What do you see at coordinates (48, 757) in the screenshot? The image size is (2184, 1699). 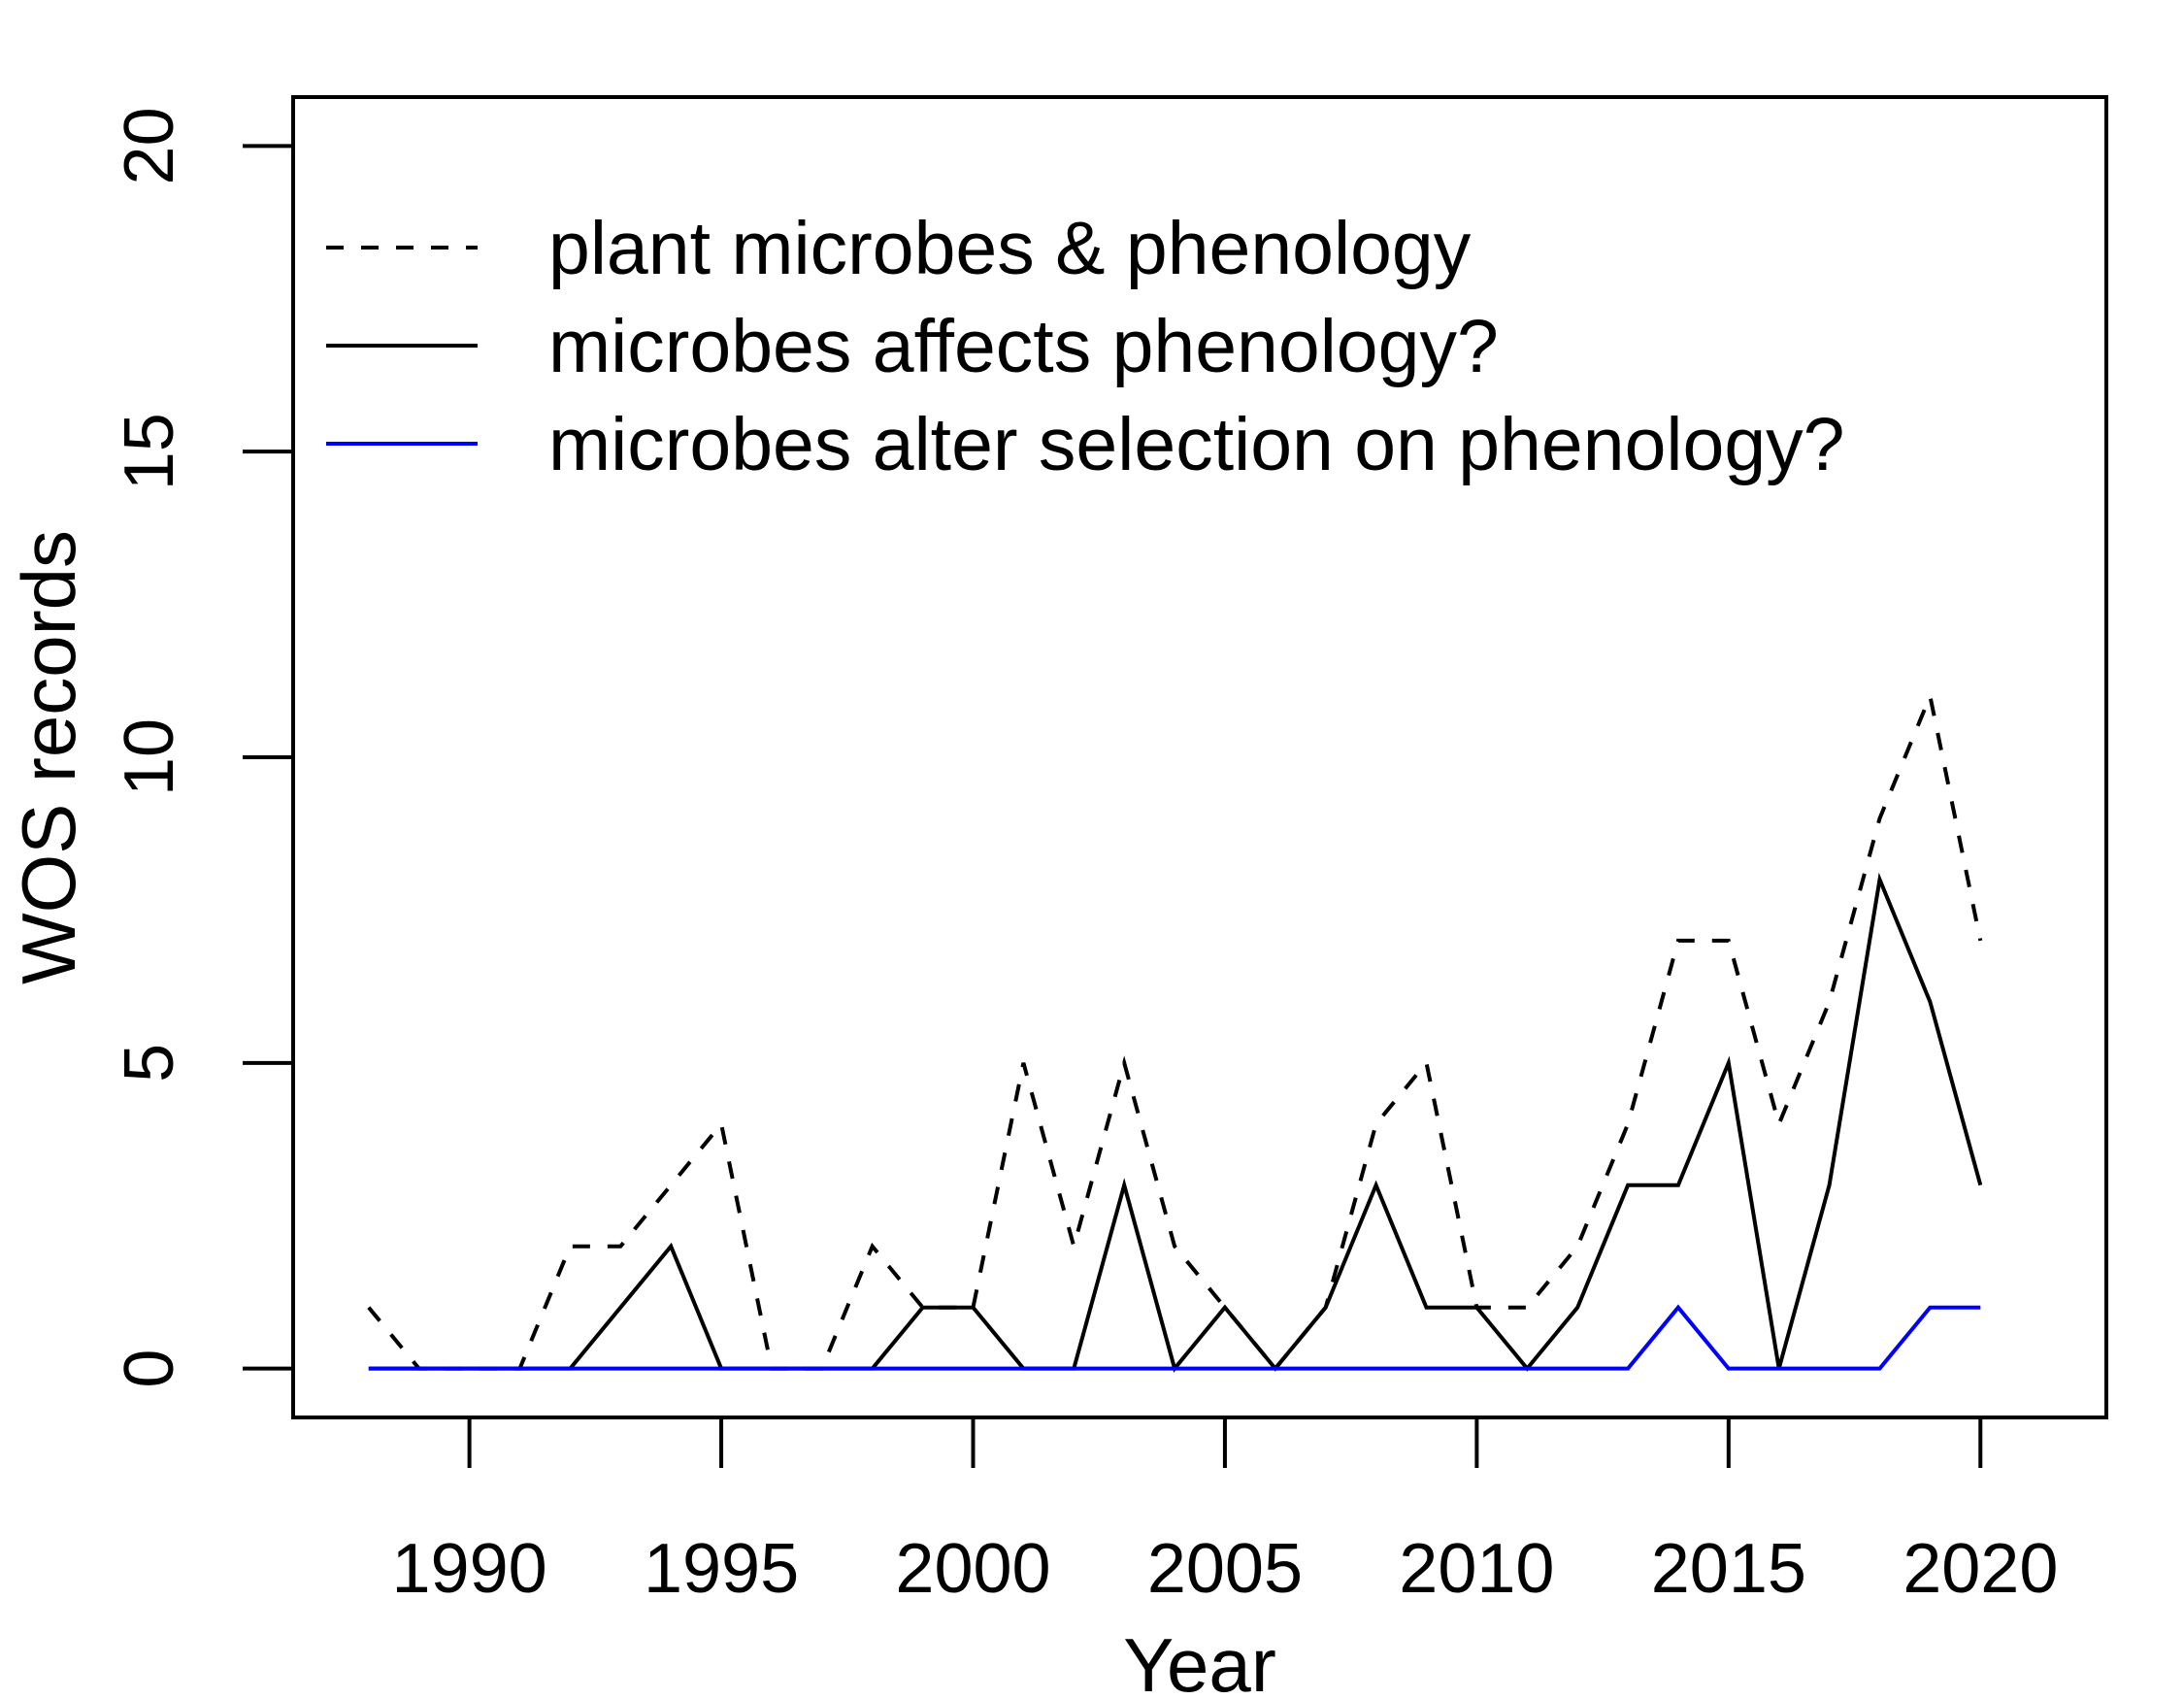 I see `y-axis-title: WOS records` at bounding box center [48, 757].